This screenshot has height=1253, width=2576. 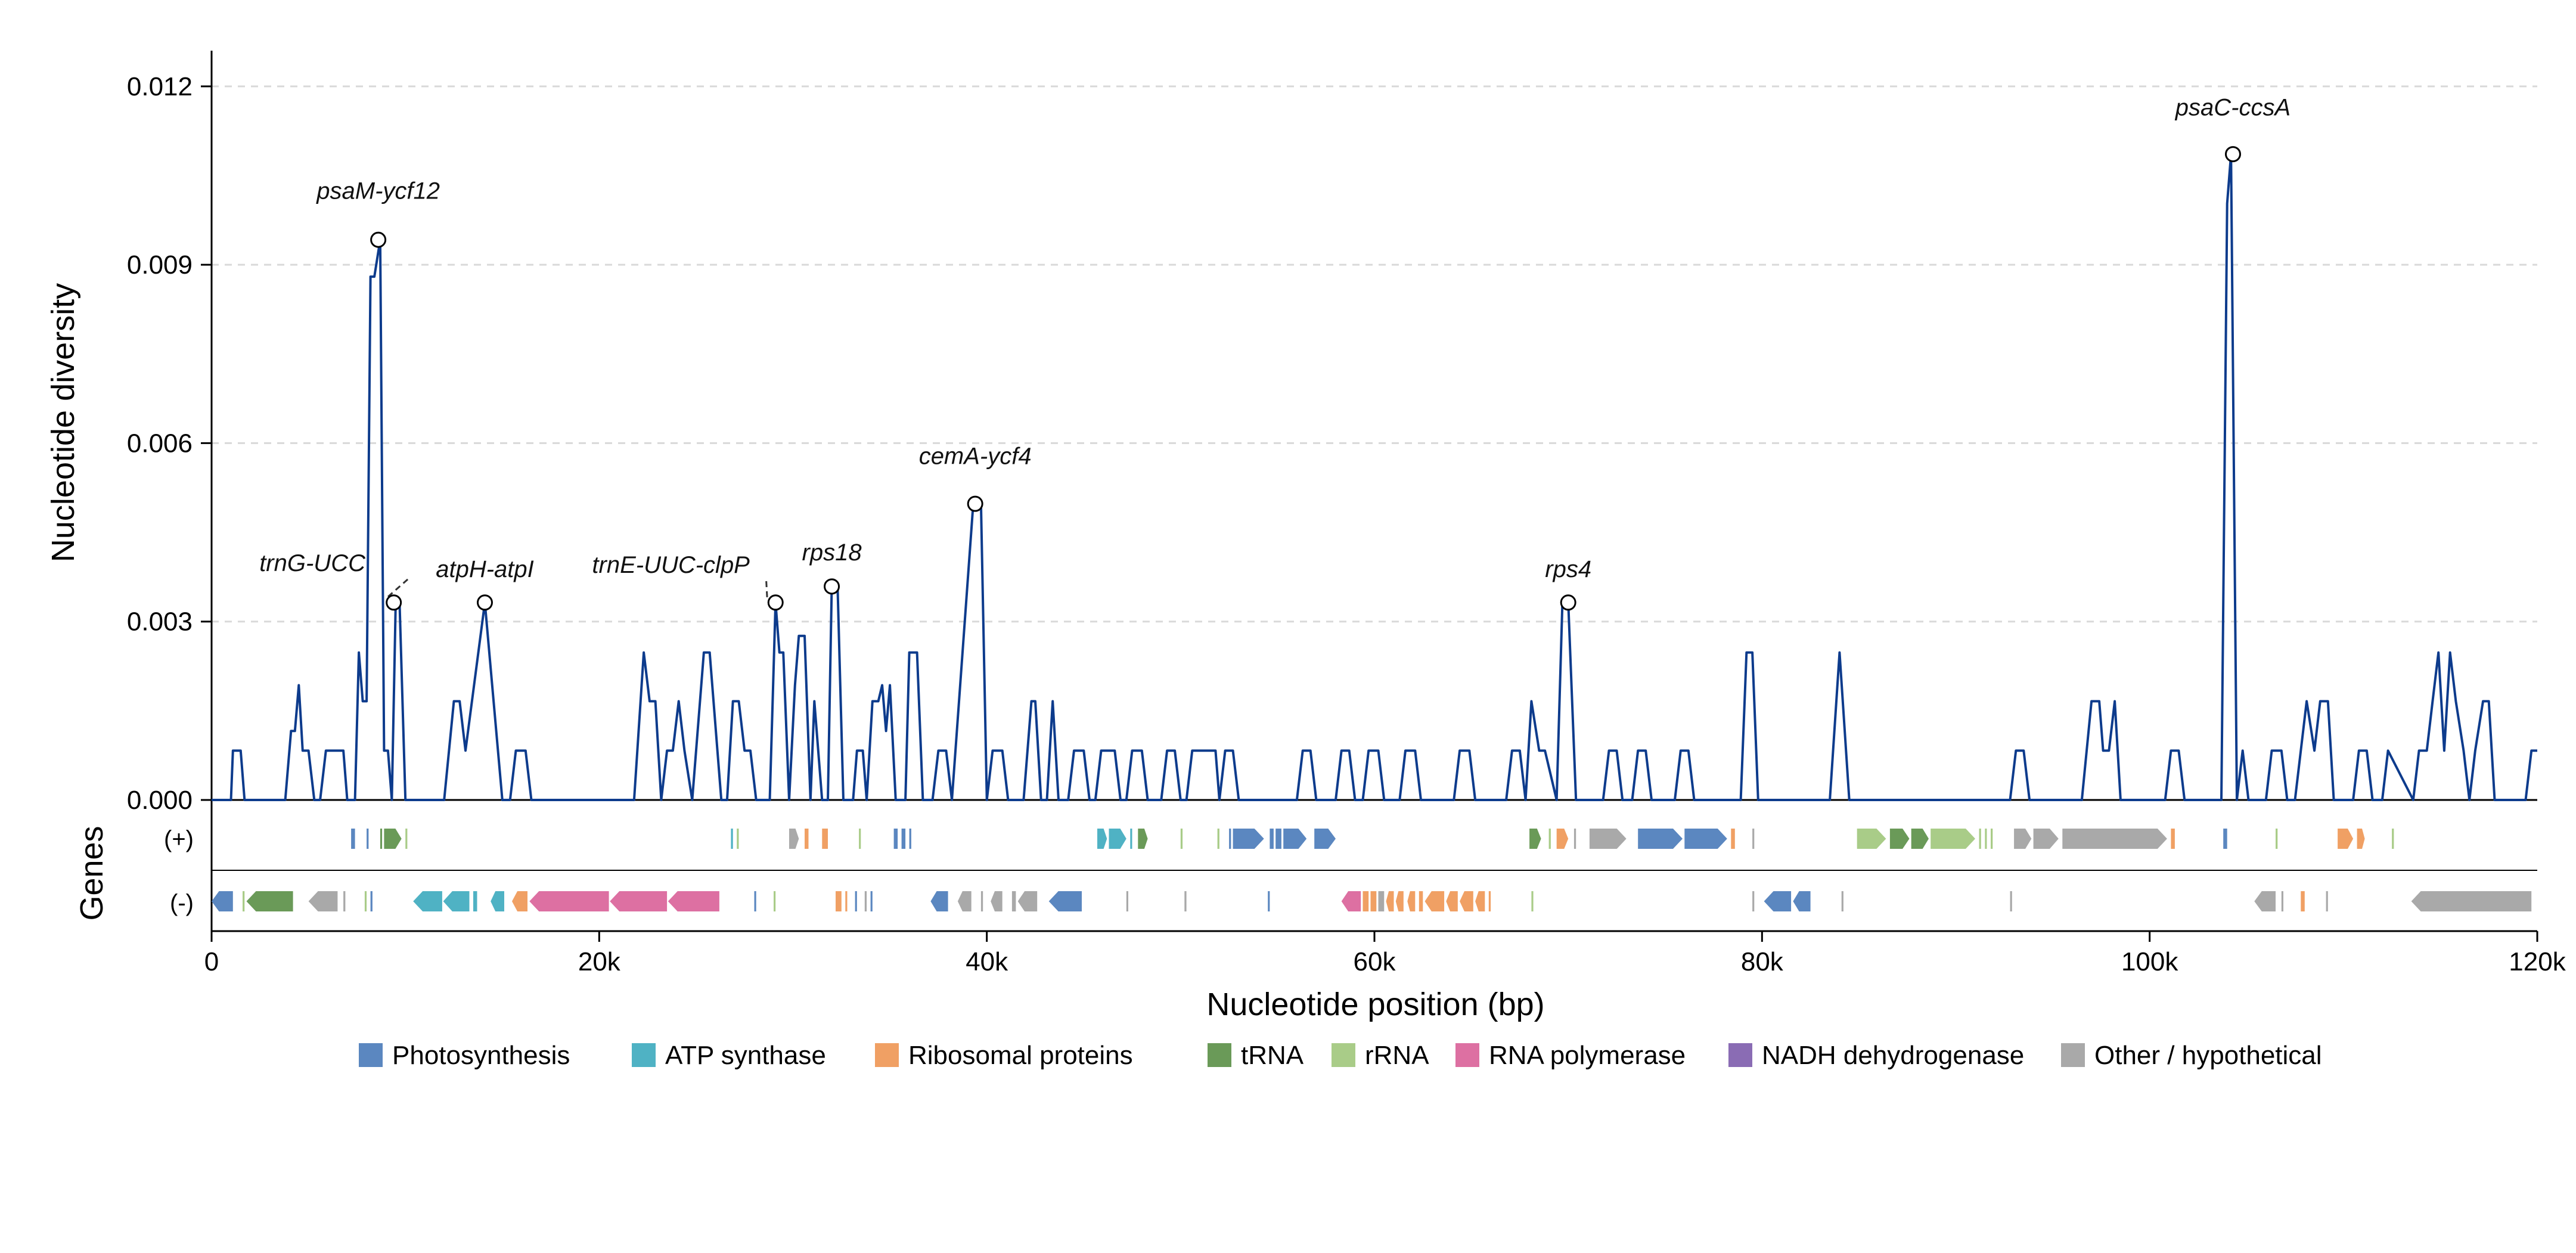 I want to click on peak-label: psaM-ycf12, so click(x=378, y=191).